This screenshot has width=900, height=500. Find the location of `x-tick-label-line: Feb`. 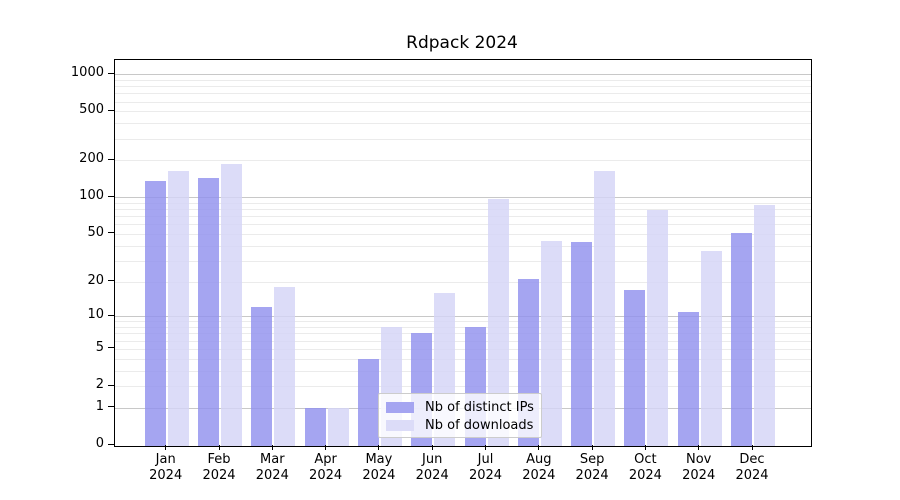

x-tick-label-line: Feb is located at coordinates (219, 459).